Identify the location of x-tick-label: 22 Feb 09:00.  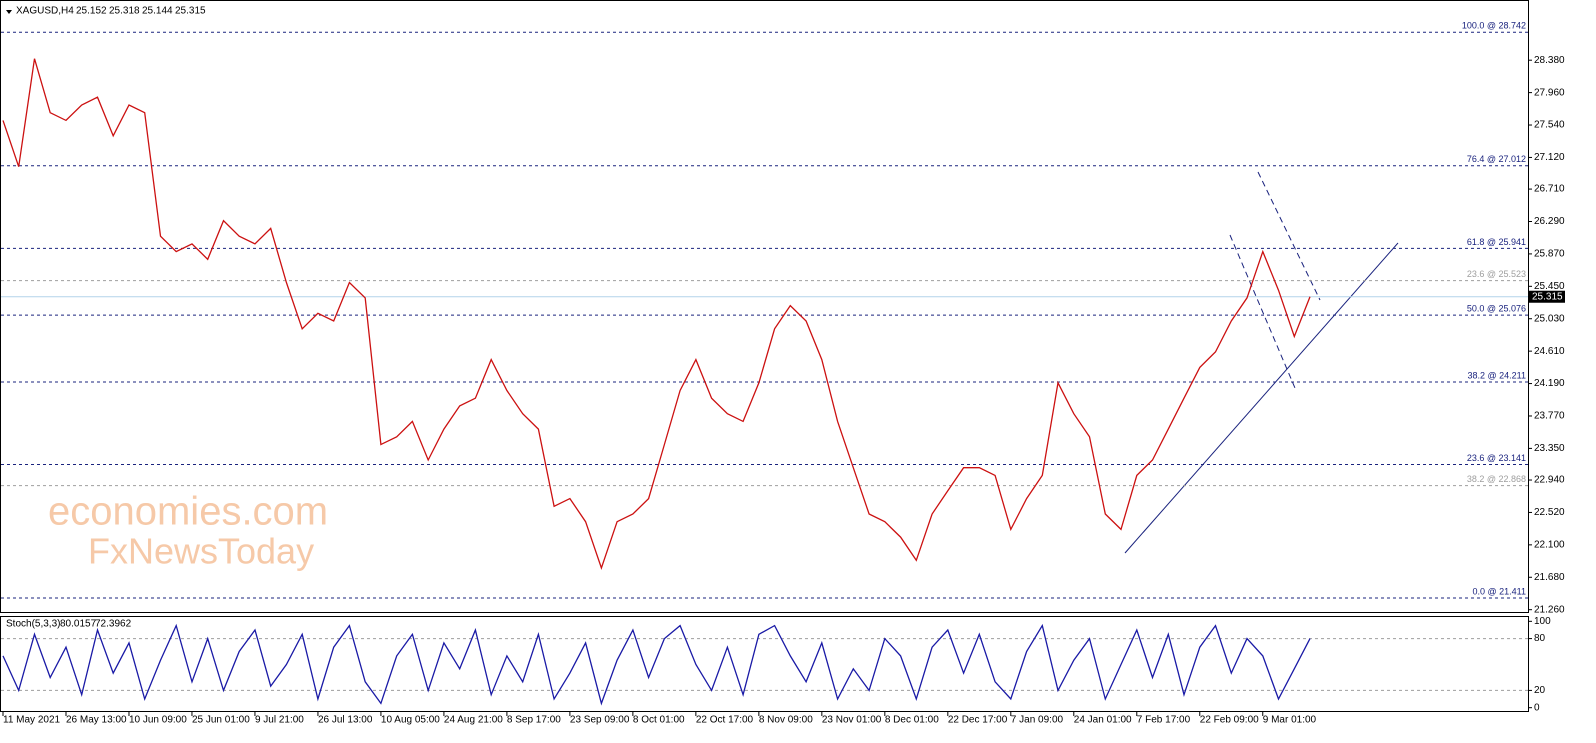
(1229, 720).